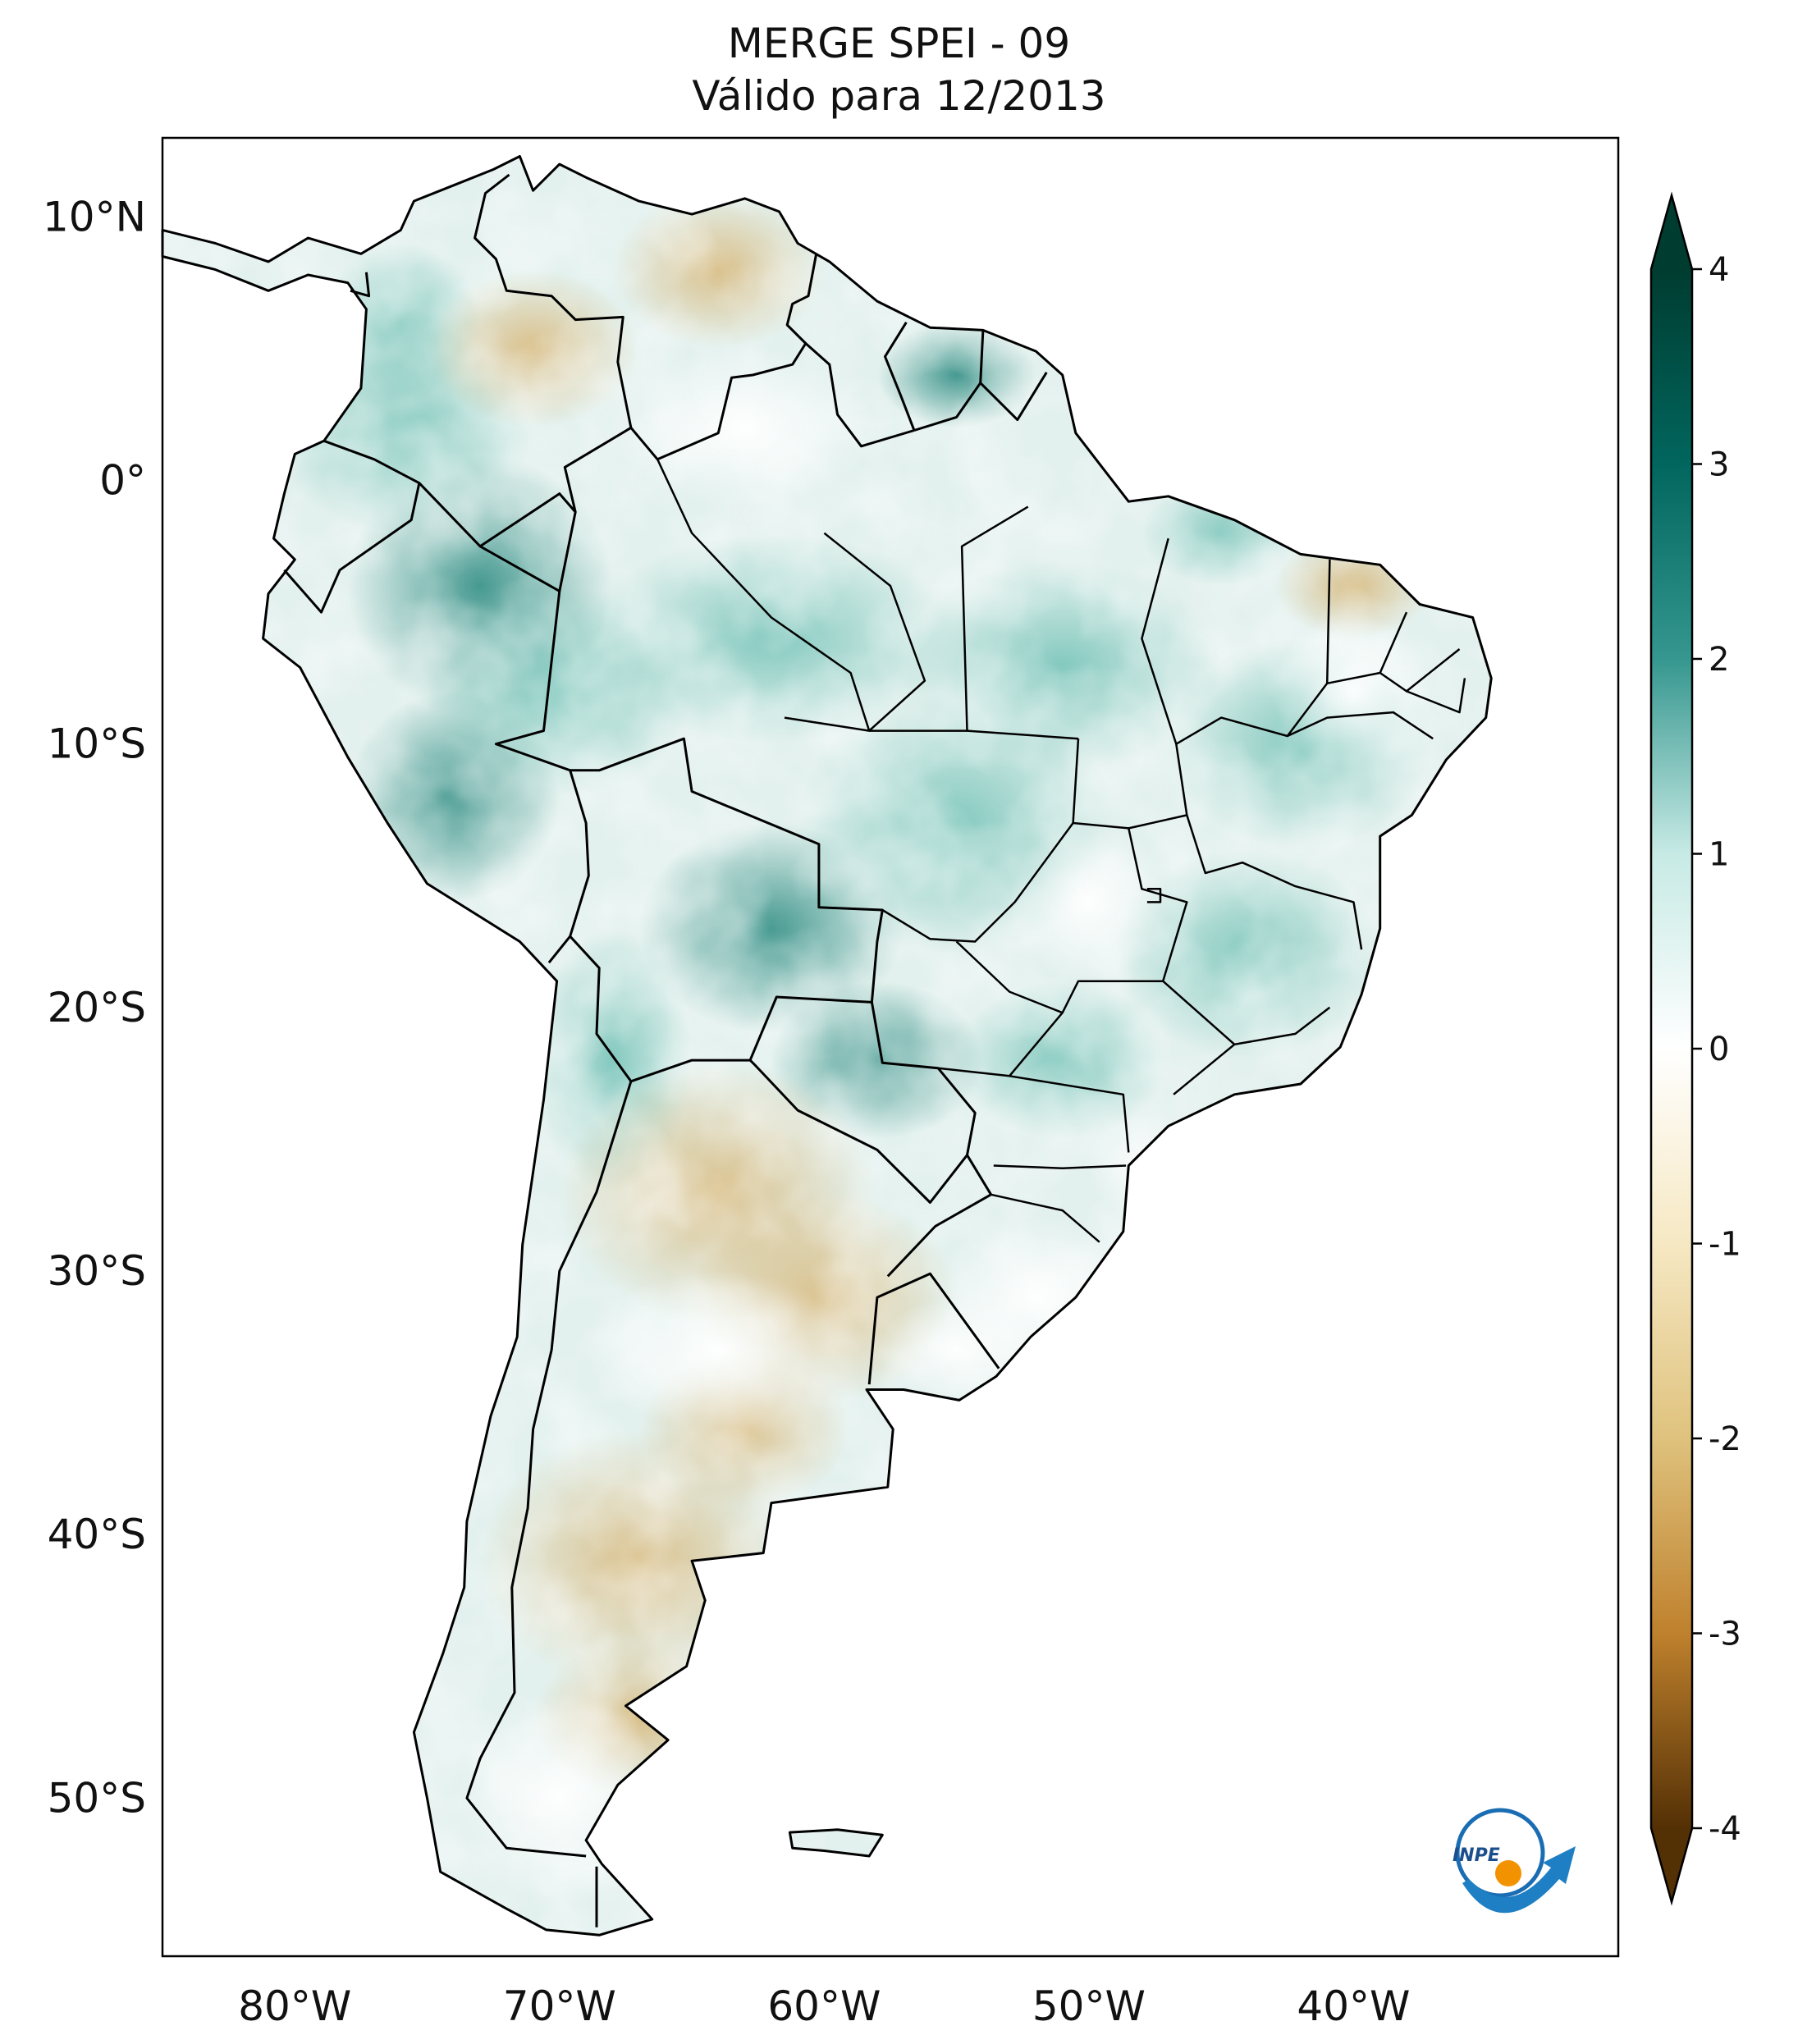 Image resolution: width=1798 pixels, height=2044 pixels. Describe the element at coordinates (97, 1534) in the screenshot. I see `lat-tick-label: 40°S` at that location.